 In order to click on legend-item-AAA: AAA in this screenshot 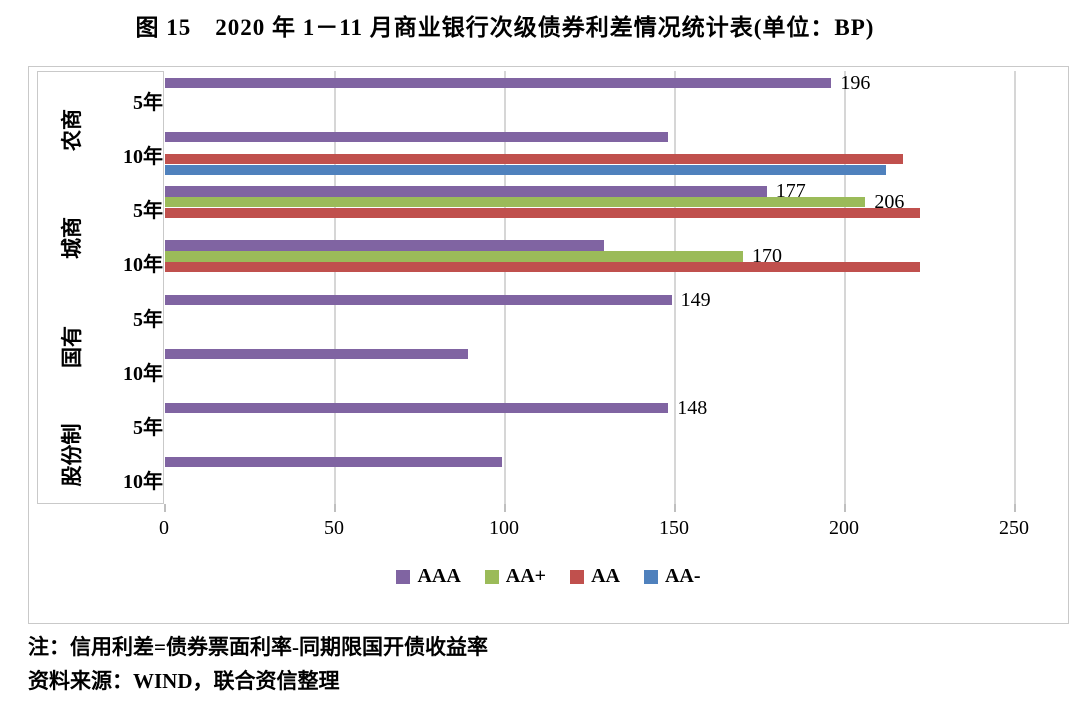, I will do `click(428, 576)`.